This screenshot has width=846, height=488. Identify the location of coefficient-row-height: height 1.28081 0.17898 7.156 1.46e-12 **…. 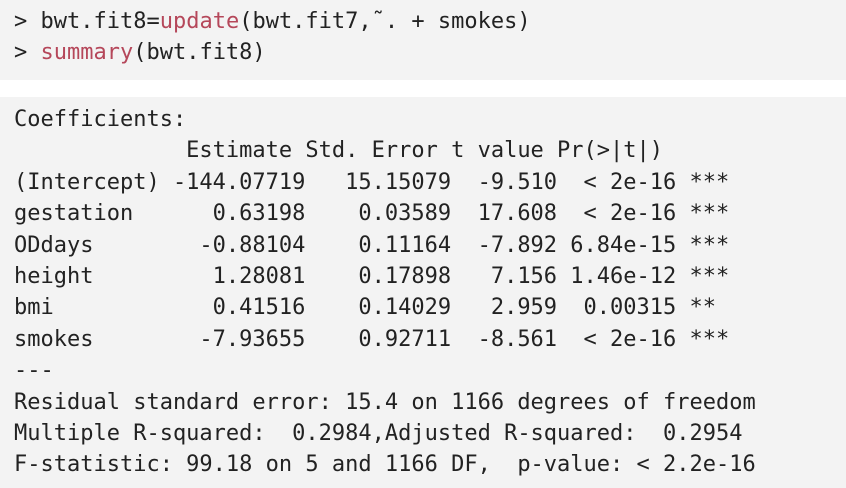
(372, 276).